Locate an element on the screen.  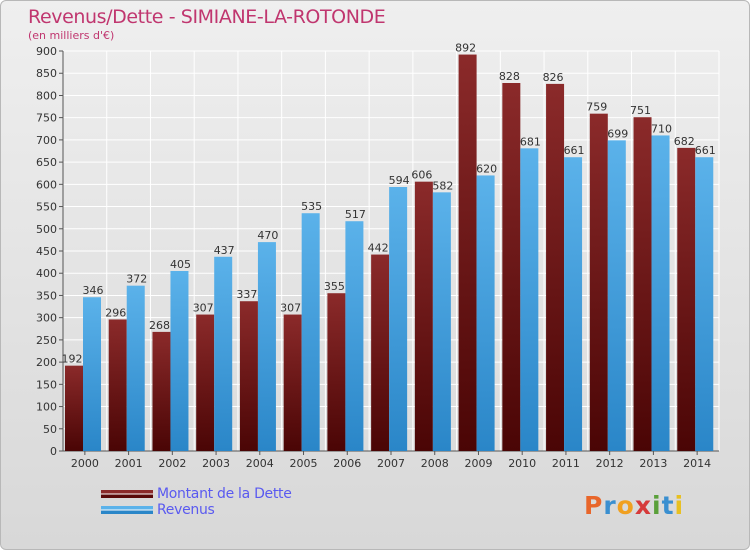
x-tick-label: 2010 is located at coordinates (522, 463).